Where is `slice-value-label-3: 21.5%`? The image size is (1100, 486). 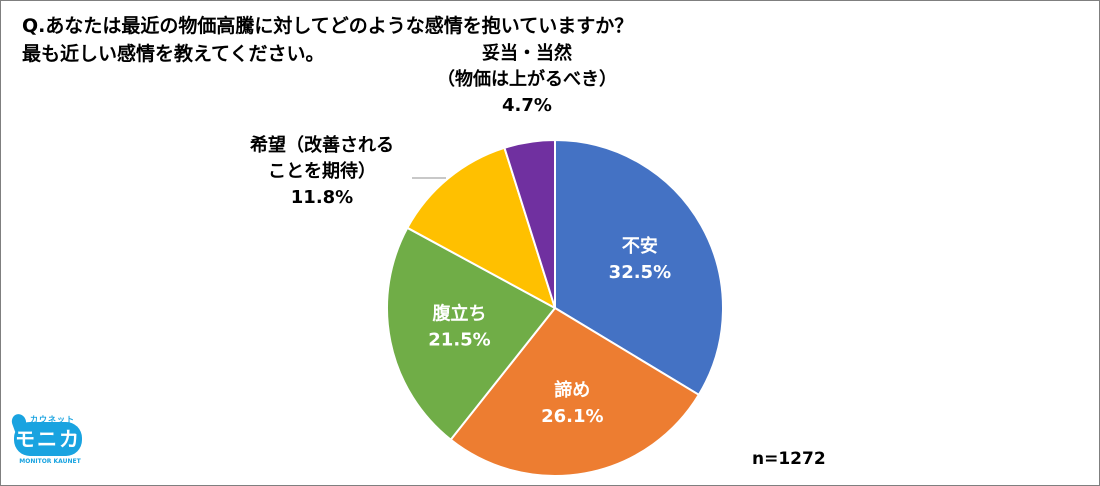 slice-value-label-3: 21.5% is located at coordinates (459, 340).